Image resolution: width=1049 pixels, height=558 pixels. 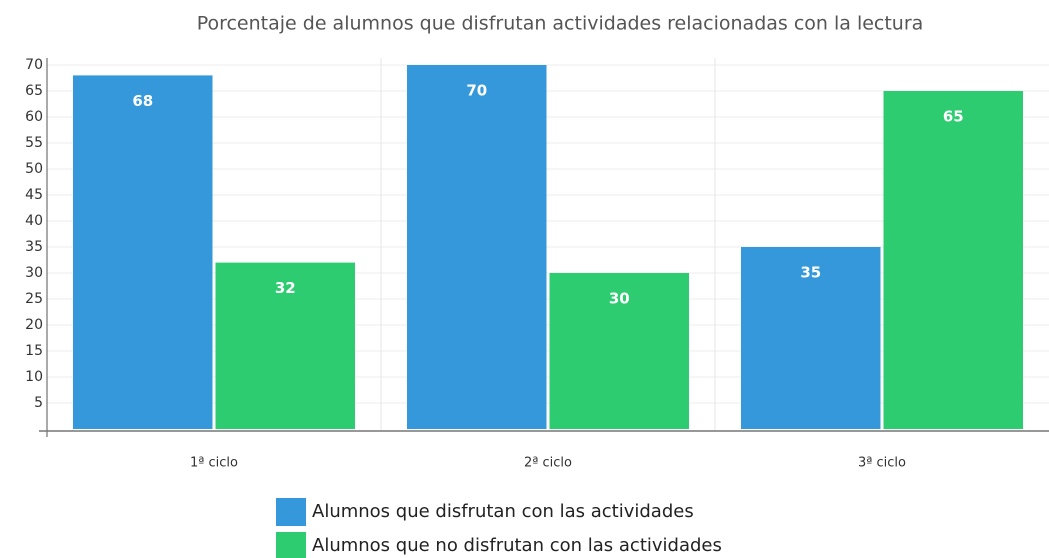 What do you see at coordinates (953, 117) in the screenshot?
I see `value-label: 65` at bounding box center [953, 117].